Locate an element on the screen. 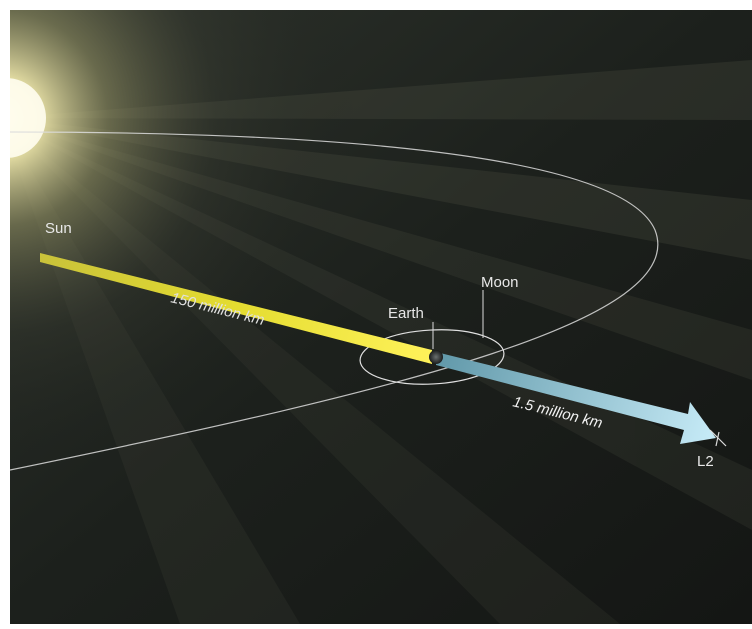 Image resolution: width=752 pixels, height=629 pixels. moon-orbit-ellipse is located at coordinates (432, 357).